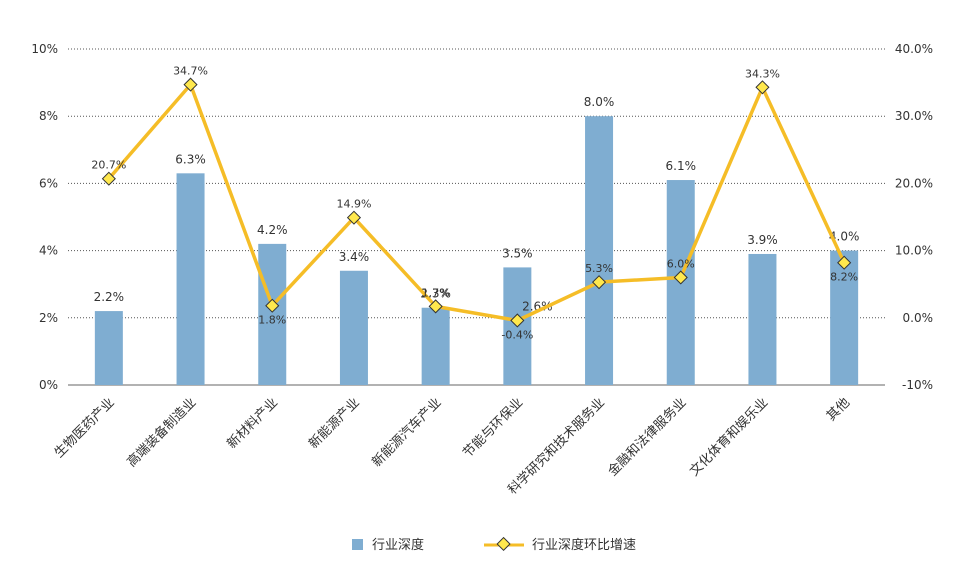  What do you see at coordinates (917, 385) in the screenshot?
I see `right-tick-label: -10%` at bounding box center [917, 385].